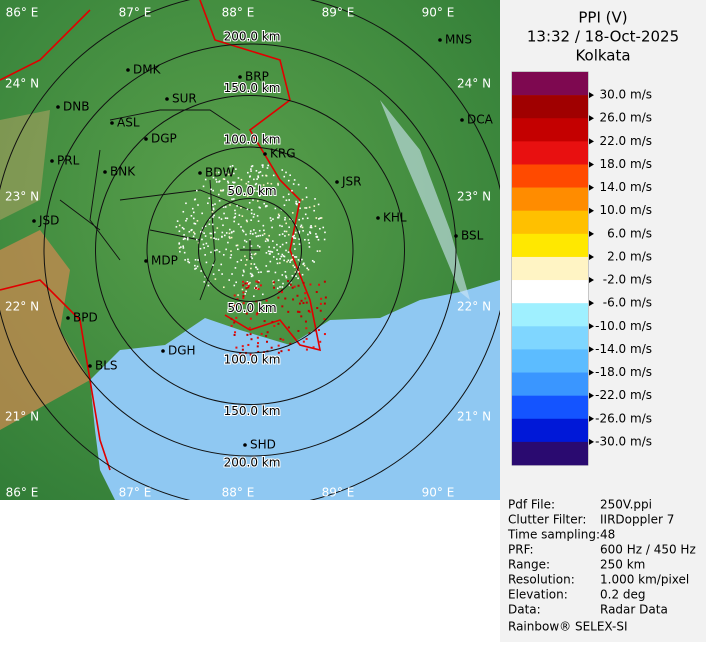  I want to click on legend-label: -22.0 m/s, so click(623, 395).